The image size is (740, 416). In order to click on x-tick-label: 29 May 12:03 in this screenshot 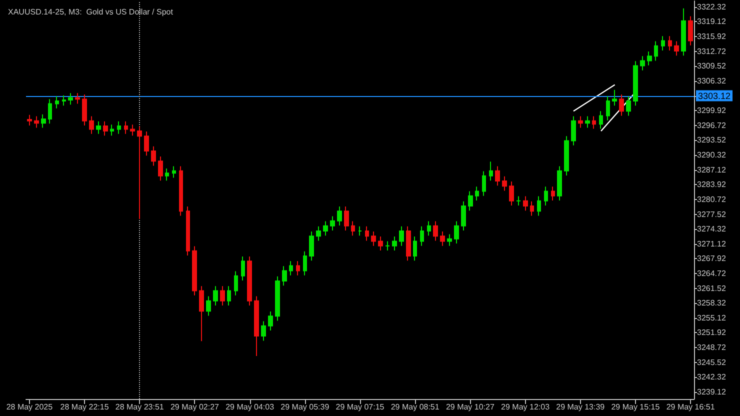, I will do `click(525, 407)`.